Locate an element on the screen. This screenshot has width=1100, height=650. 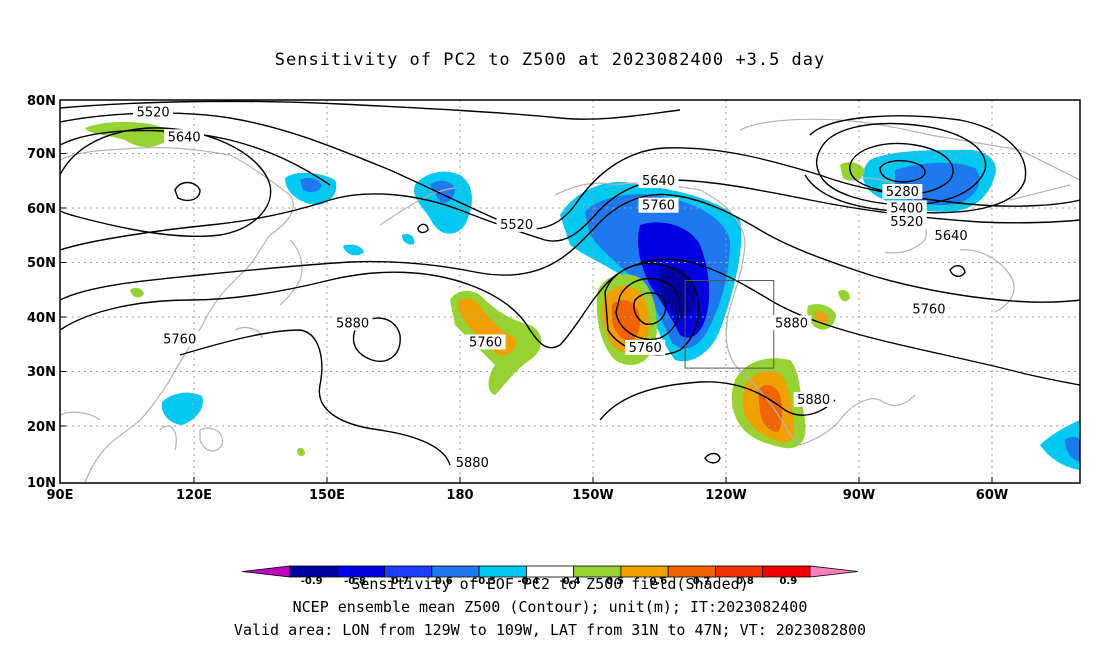
lat-label: 50N is located at coordinates (41, 263).